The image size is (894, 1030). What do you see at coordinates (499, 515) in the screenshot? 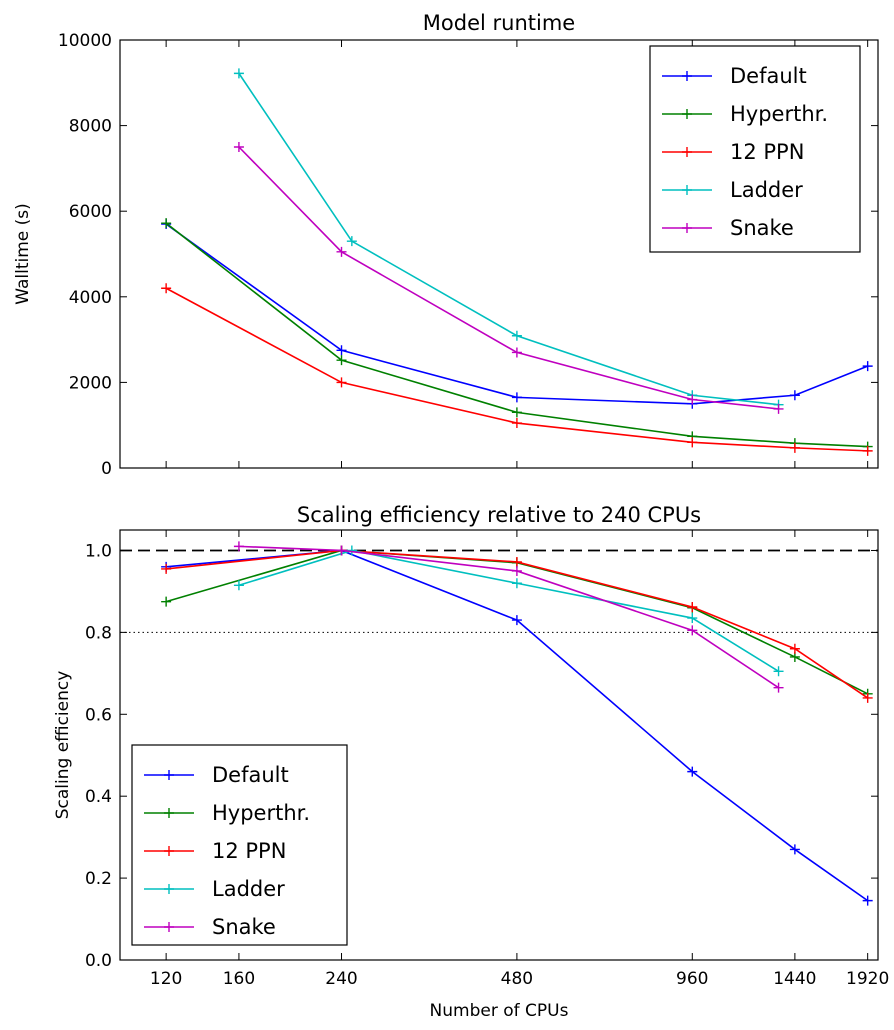
I see `chart-title: Scaling efficiency relative to 240 CPUs` at bounding box center [499, 515].